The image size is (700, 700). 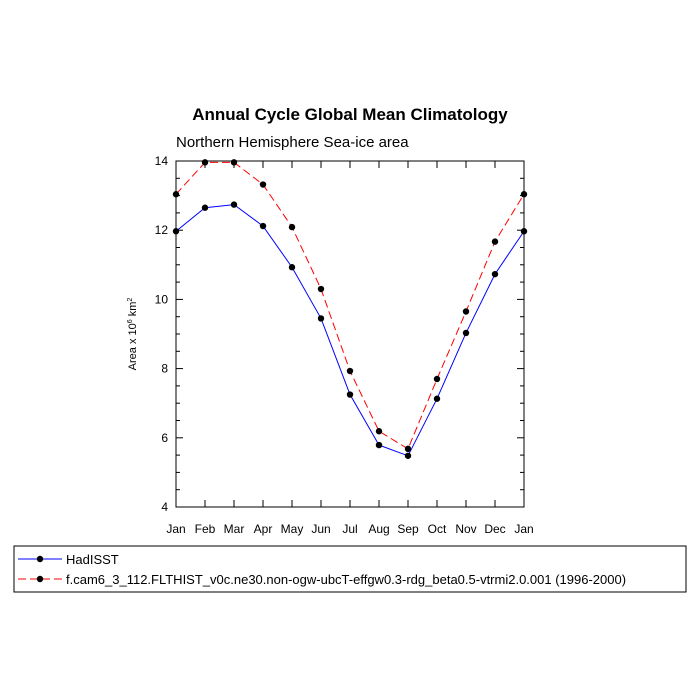 I want to click on chart-subtitle: Northern Hemisphere Sea-ice area, so click(x=292, y=142).